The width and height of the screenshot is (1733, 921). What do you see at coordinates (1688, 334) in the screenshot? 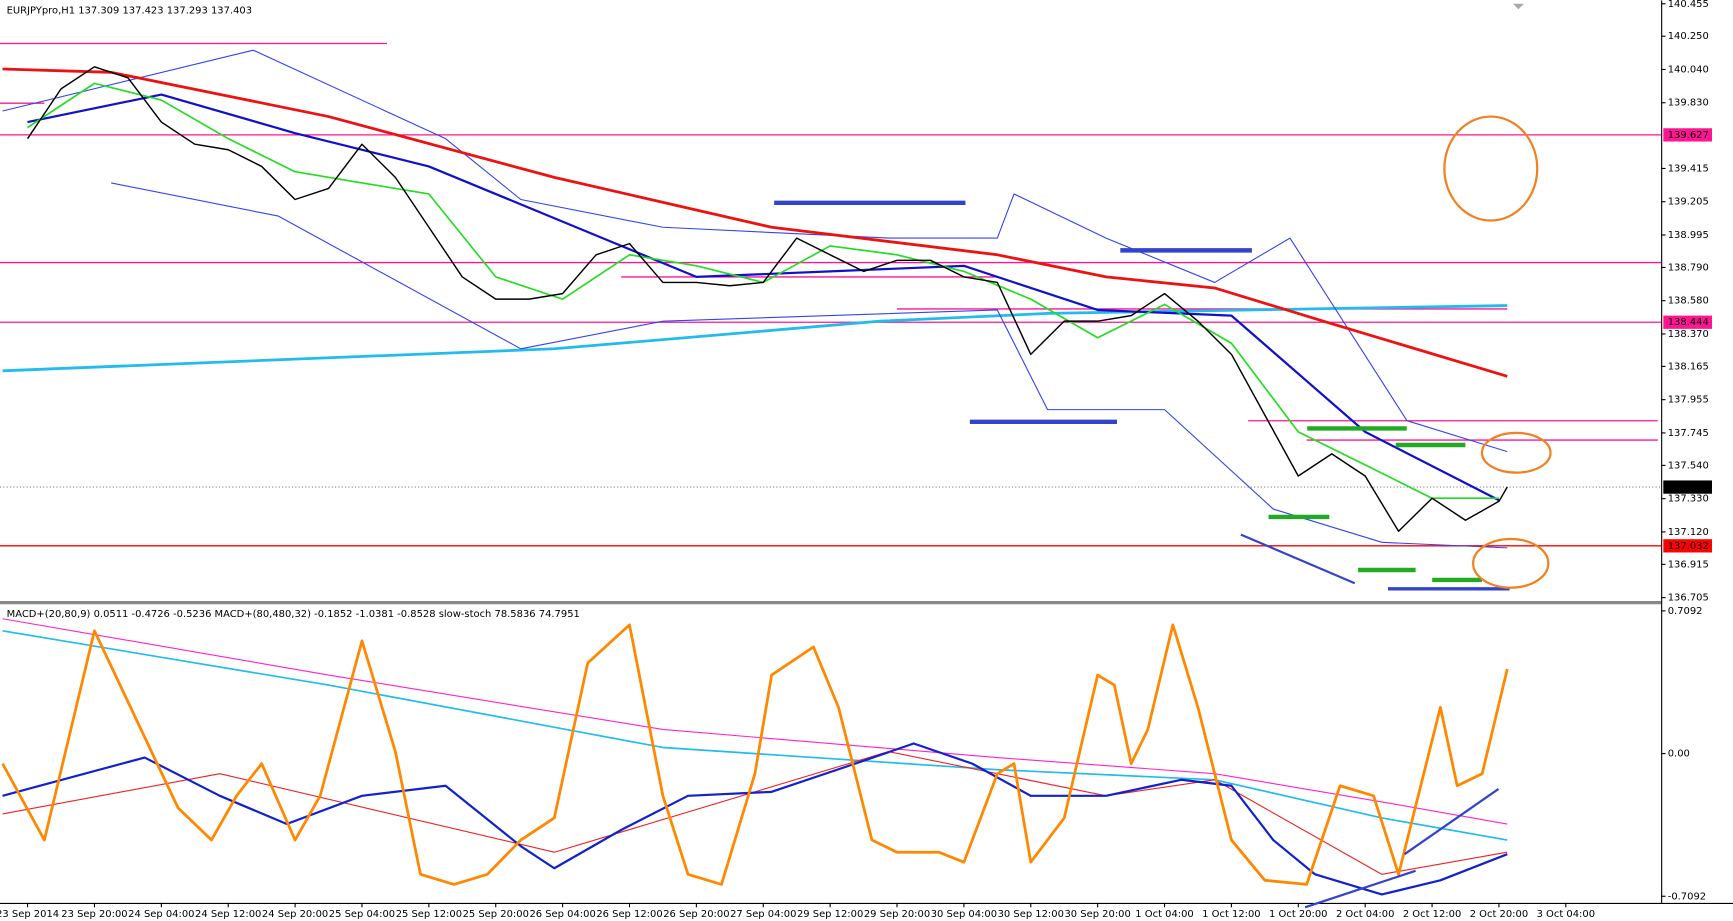
I see `y-tick-label: 138.370` at bounding box center [1688, 334].